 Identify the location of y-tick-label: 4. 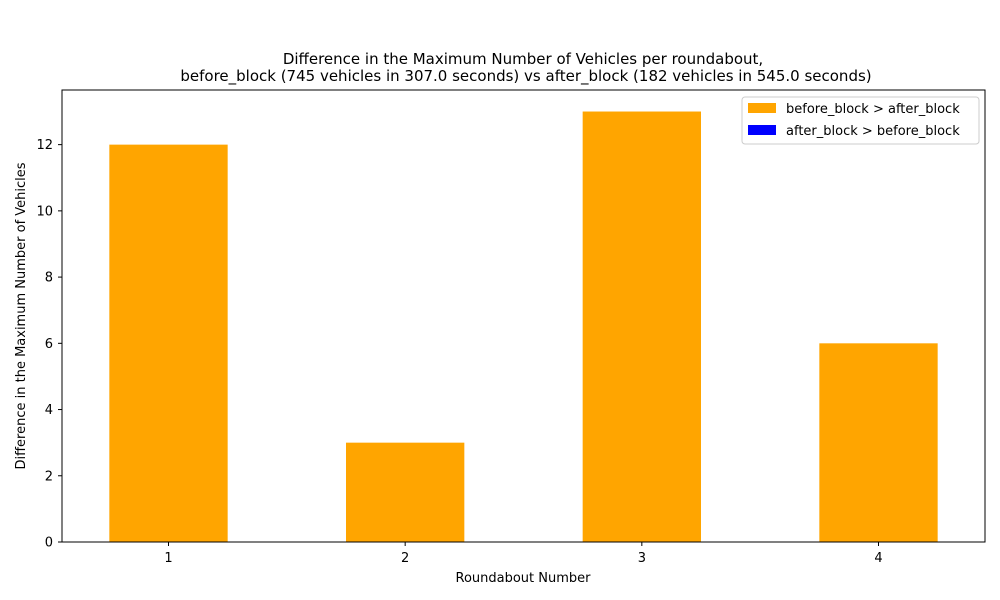
(49, 410).